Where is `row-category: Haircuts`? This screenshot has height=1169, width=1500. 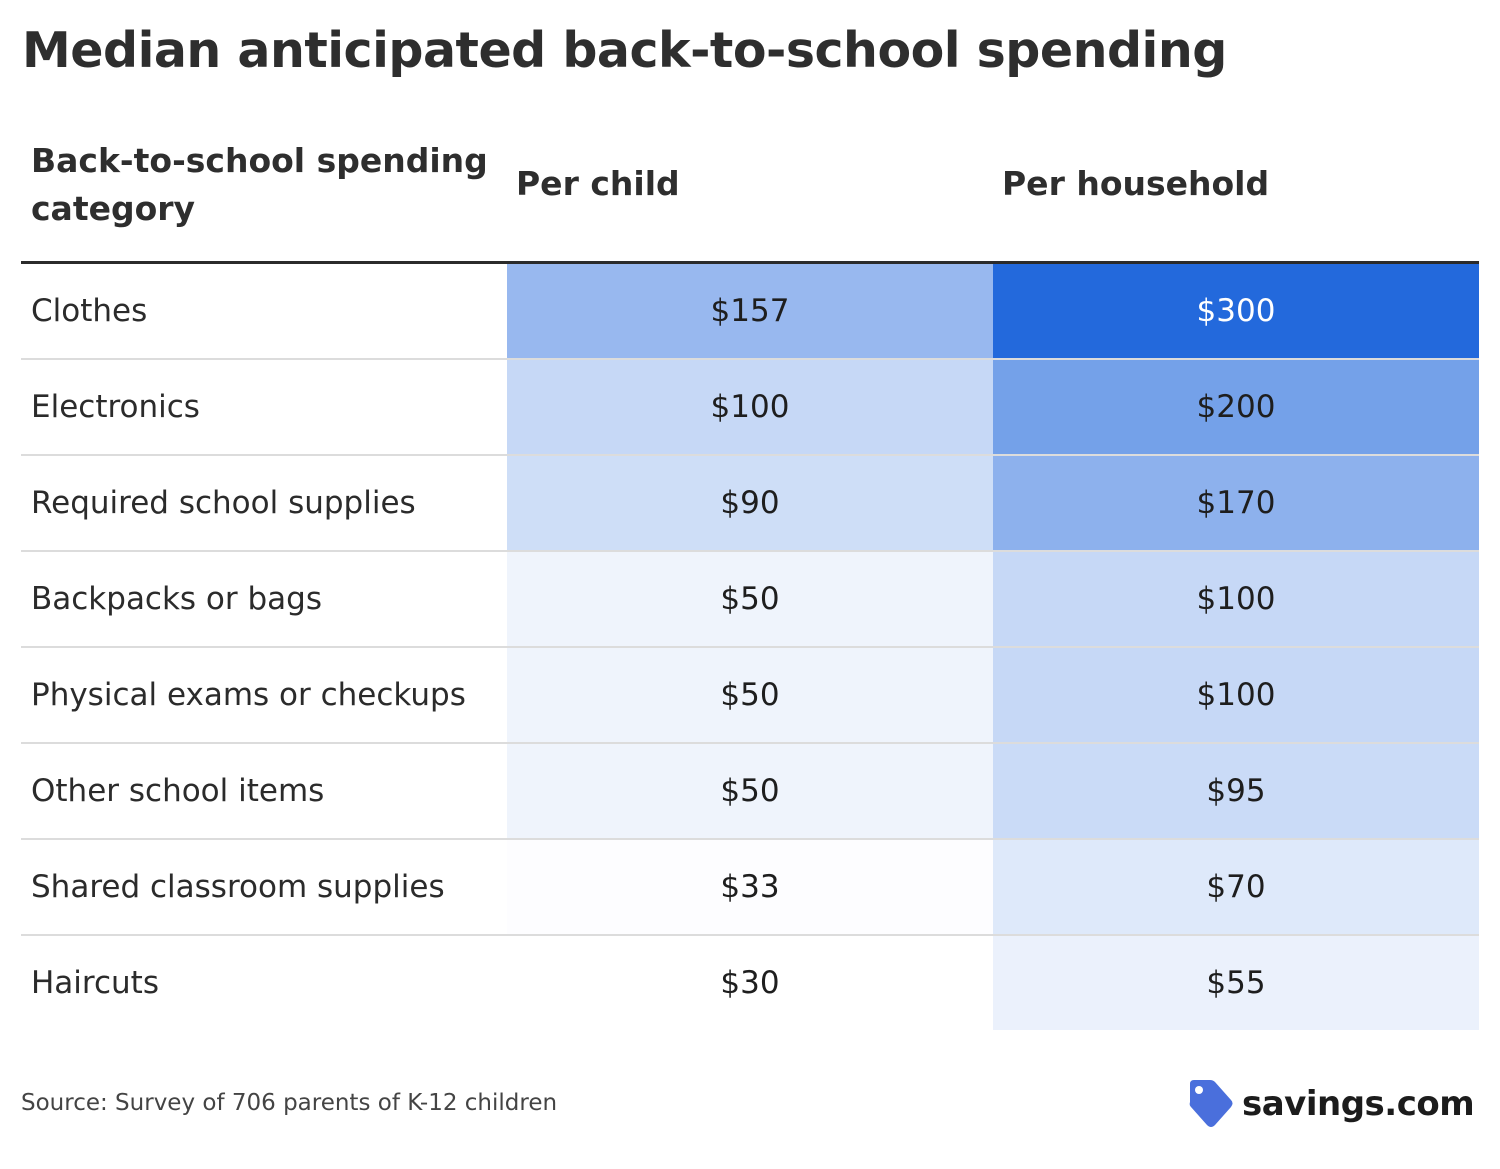 row-category: Haircuts is located at coordinates (95, 983).